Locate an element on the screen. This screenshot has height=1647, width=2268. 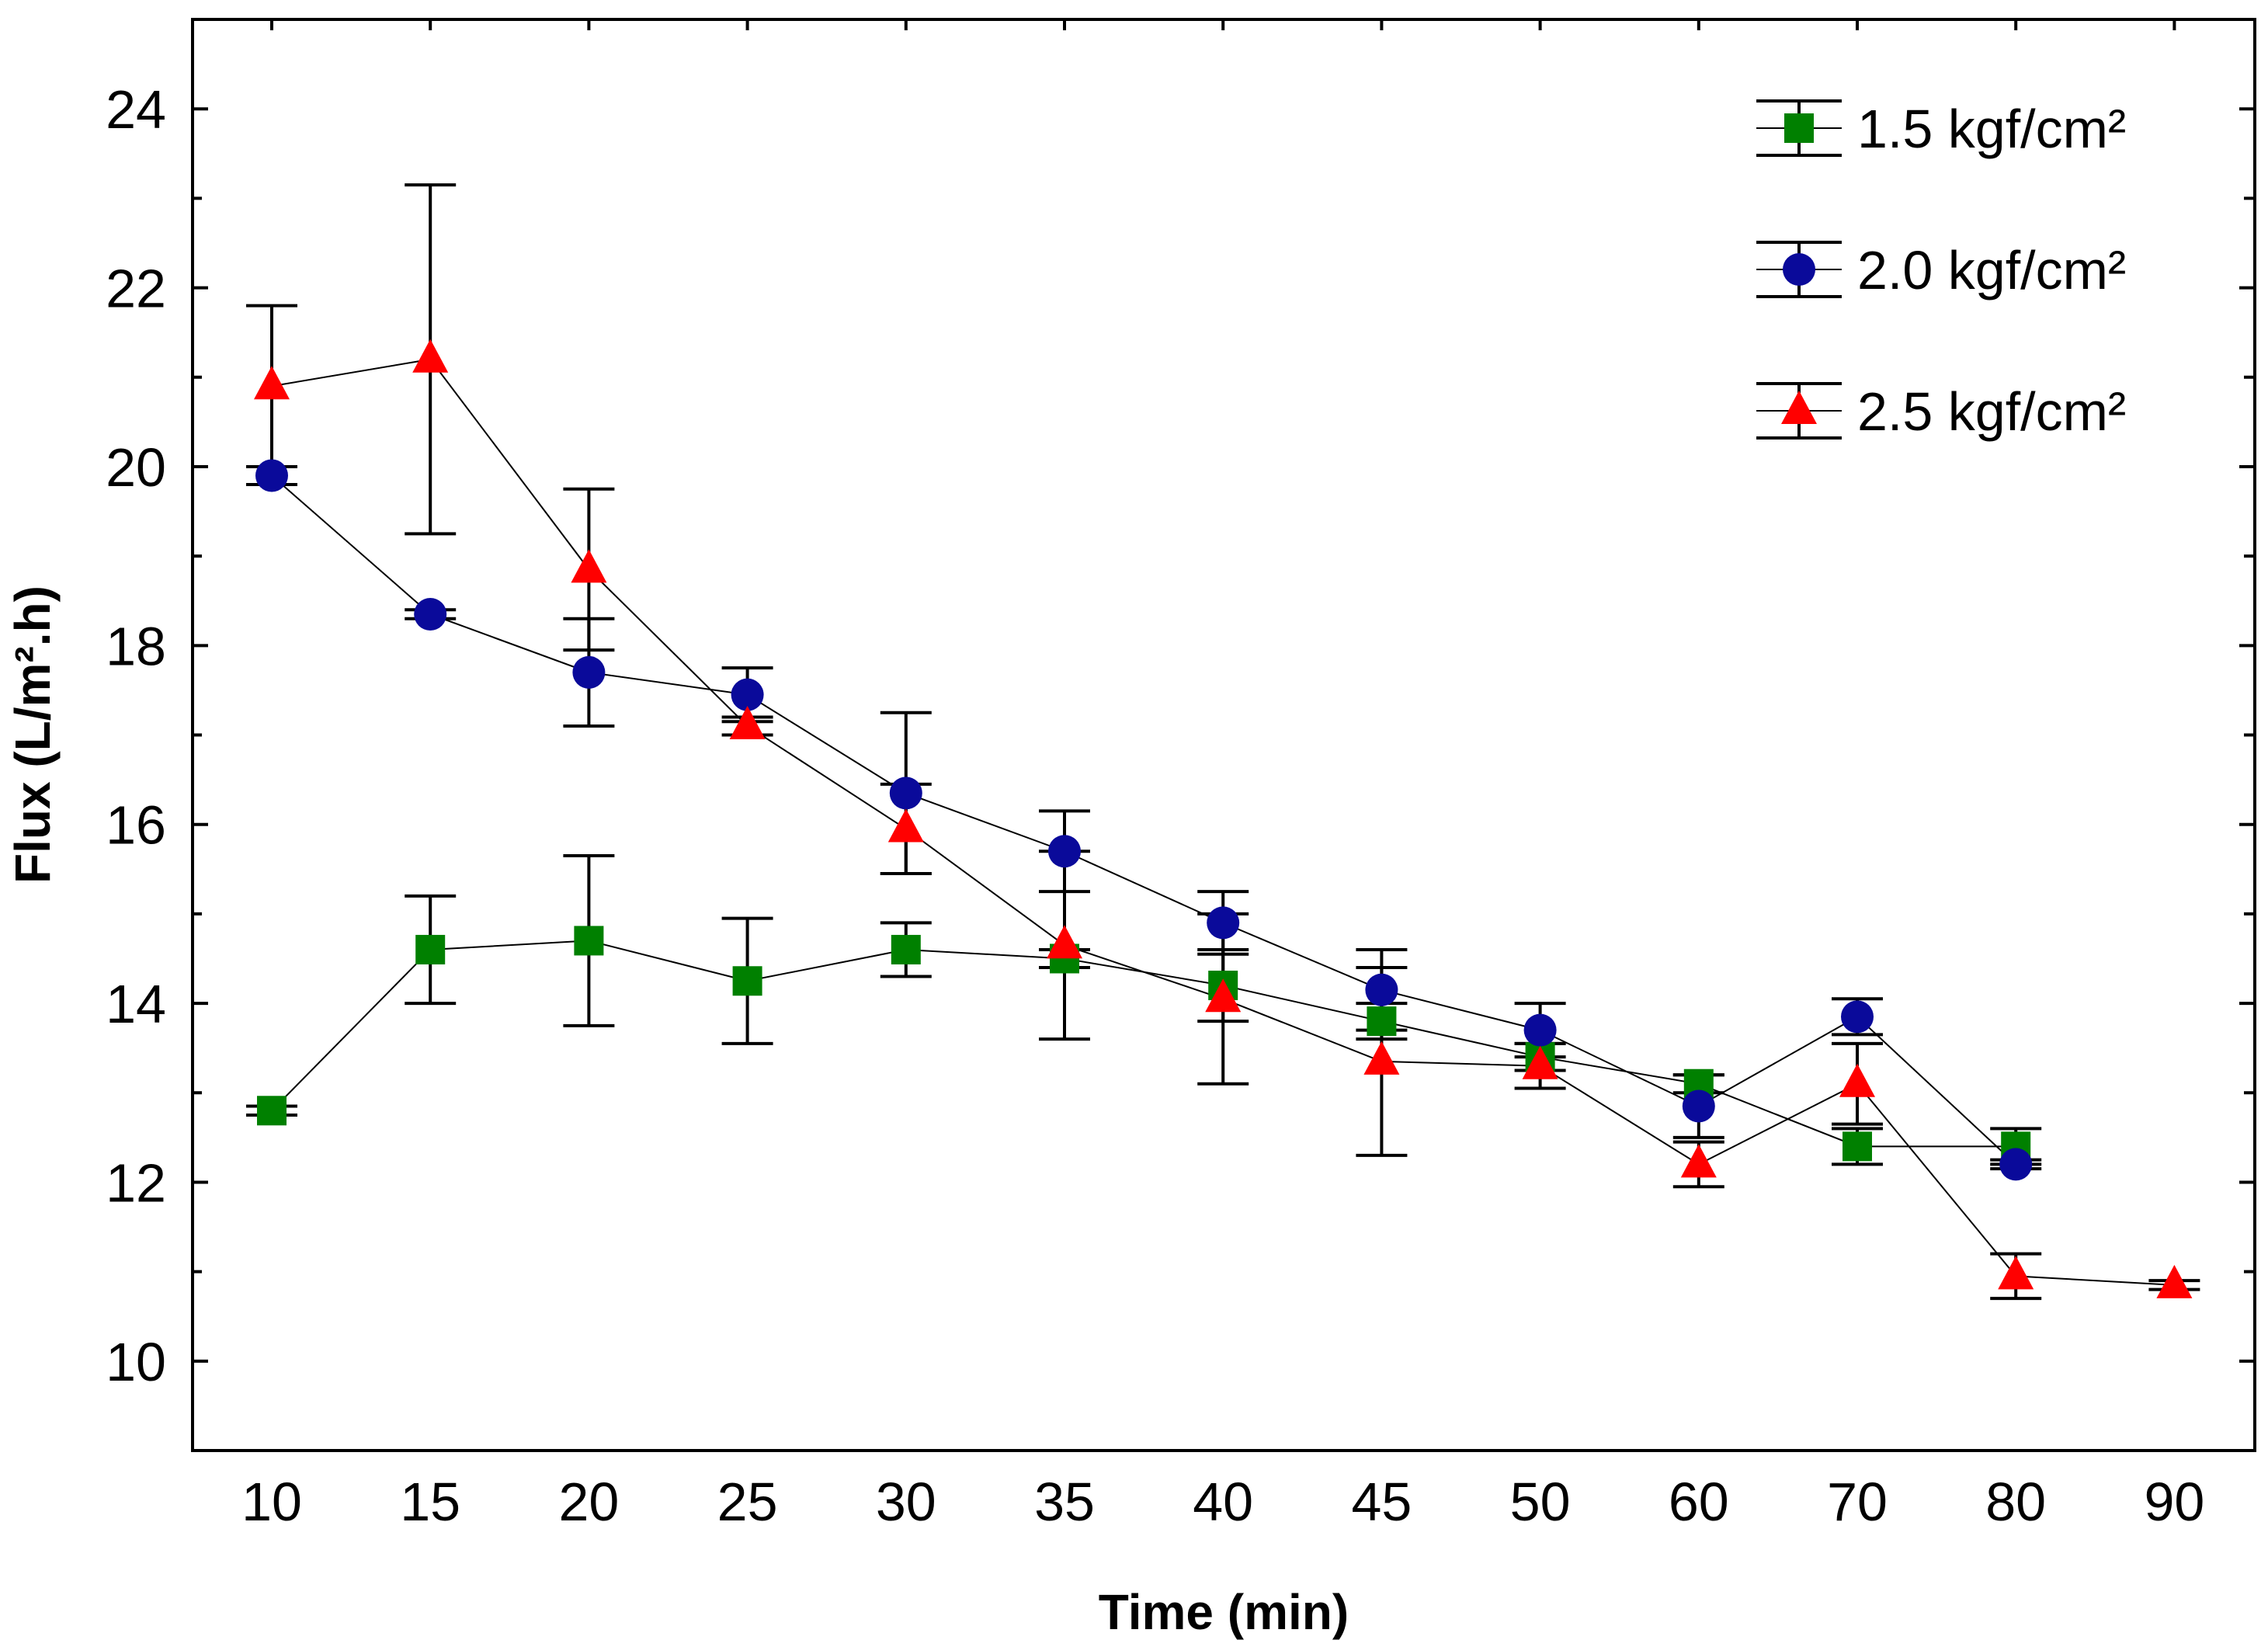
x-tick-label-35: 35 is located at coordinates (1064, 1502).